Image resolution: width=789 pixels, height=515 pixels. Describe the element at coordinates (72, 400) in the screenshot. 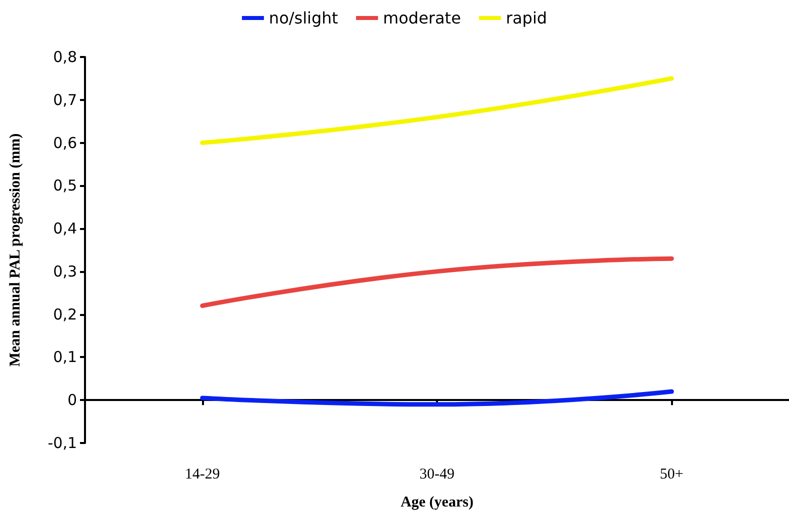

I see `y-tick-label: 0` at that location.